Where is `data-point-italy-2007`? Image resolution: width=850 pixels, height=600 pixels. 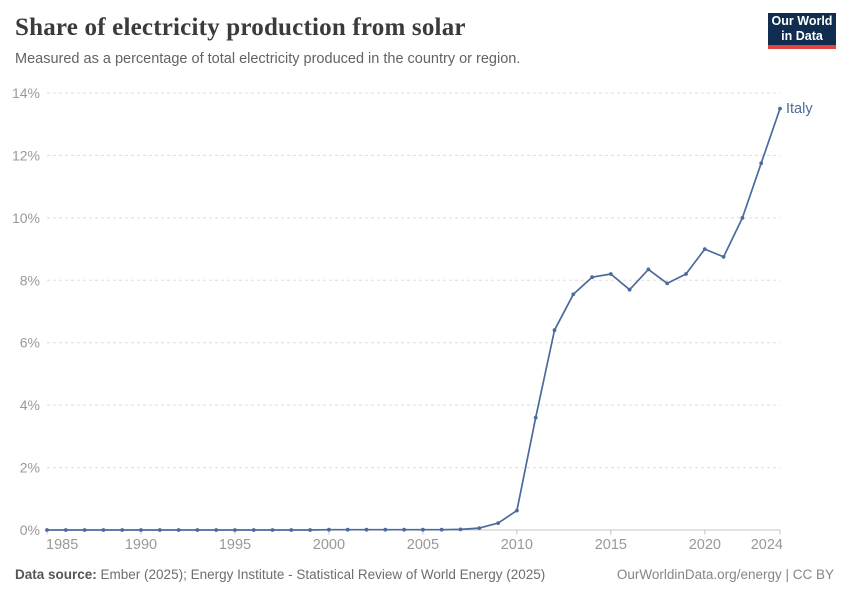 data-point-italy-2007 is located at coordinates (460, 529).